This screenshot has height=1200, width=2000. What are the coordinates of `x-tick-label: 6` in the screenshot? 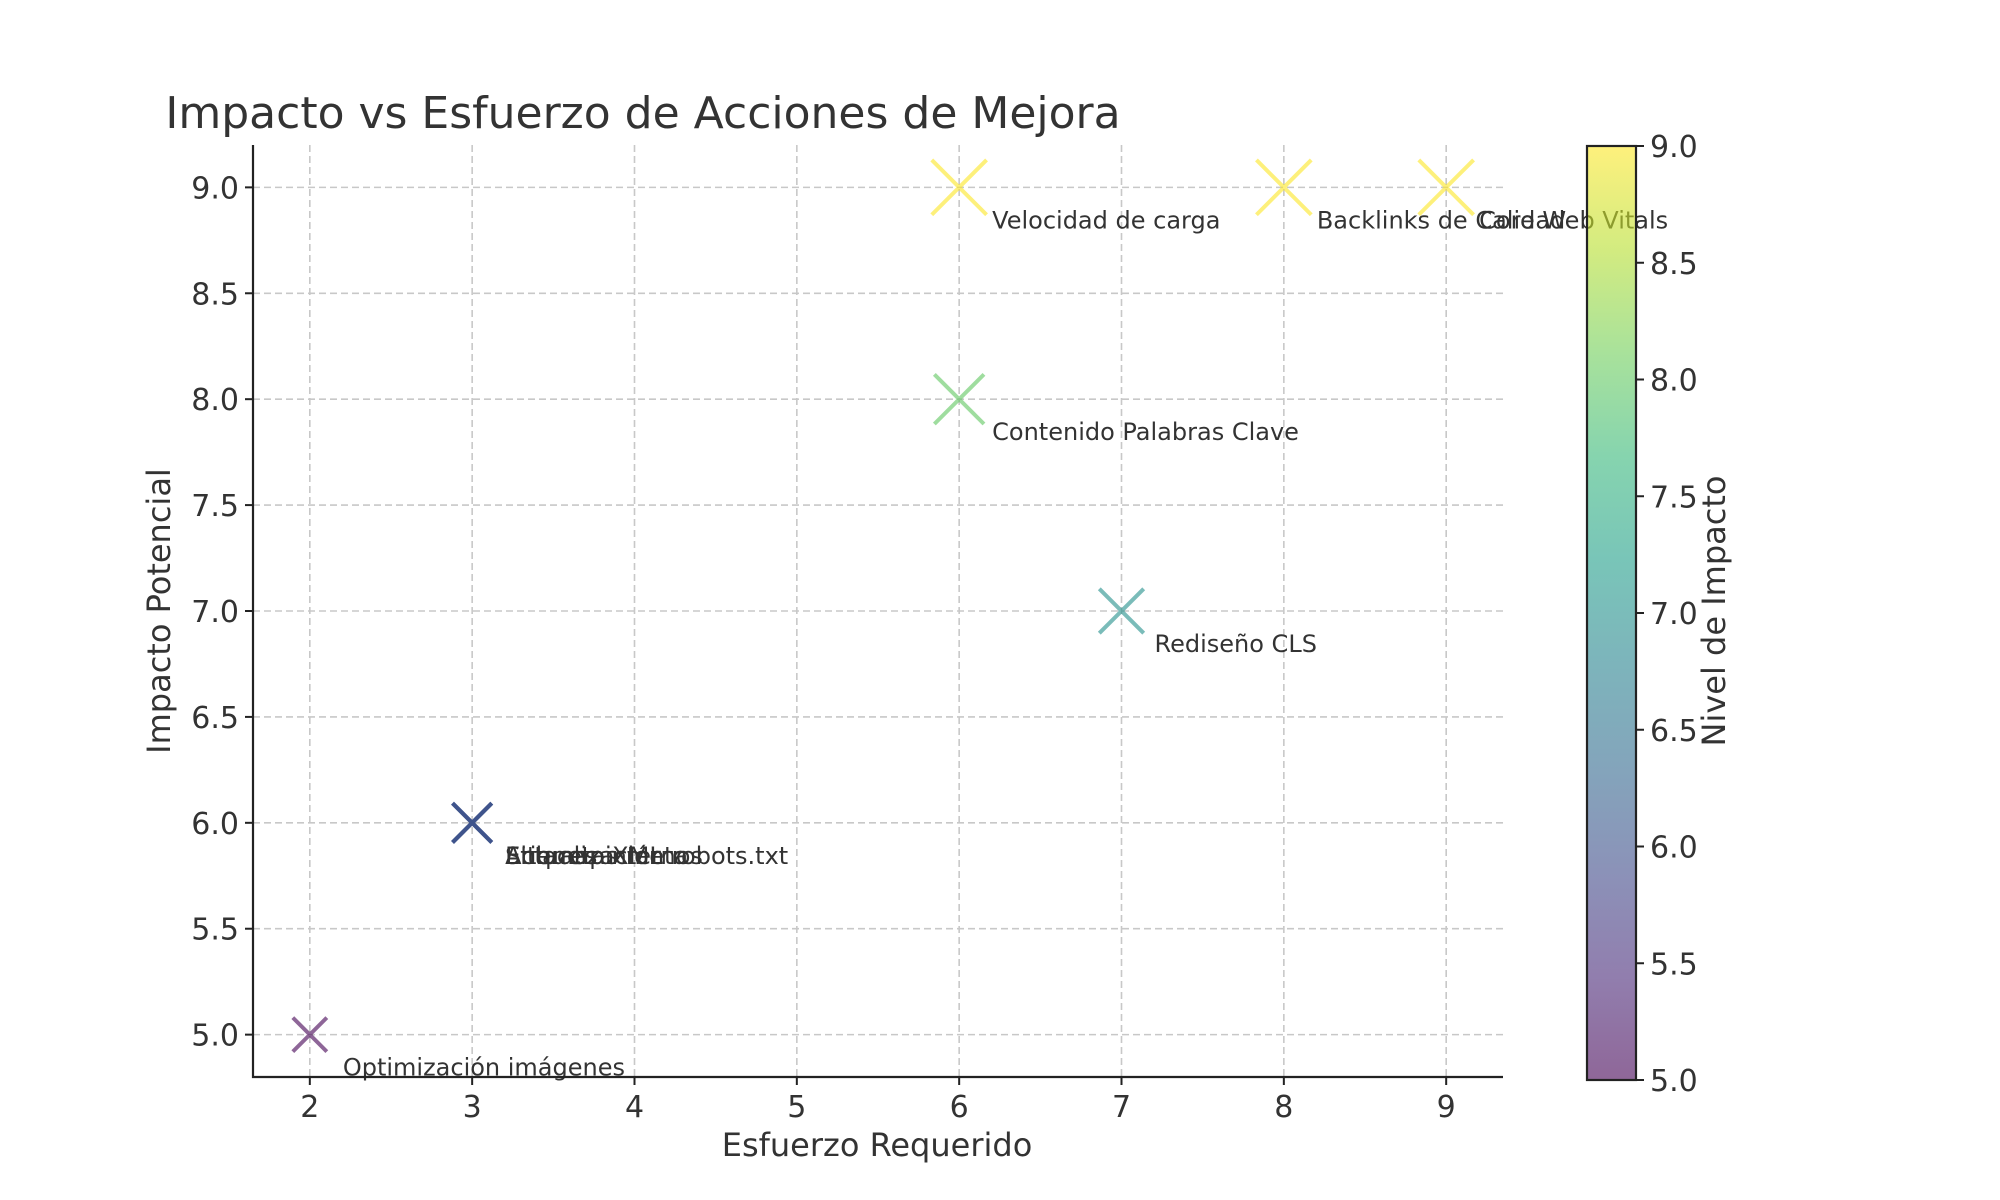 It's located at (959, 1107).